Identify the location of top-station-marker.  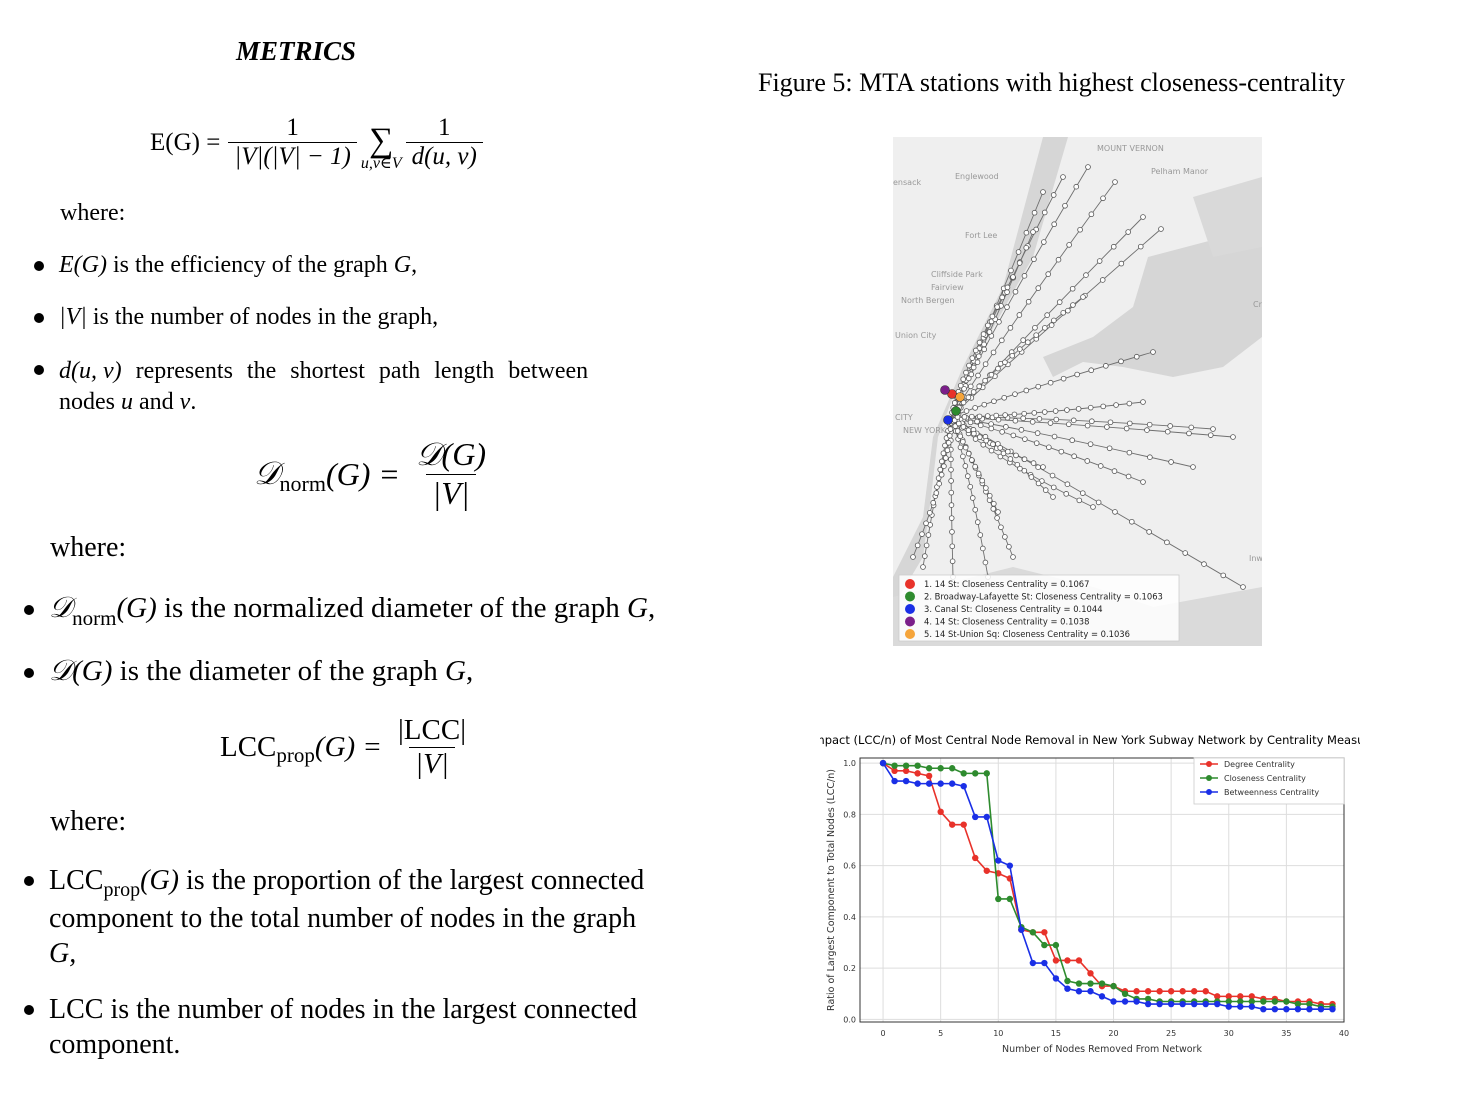
(945, 390).